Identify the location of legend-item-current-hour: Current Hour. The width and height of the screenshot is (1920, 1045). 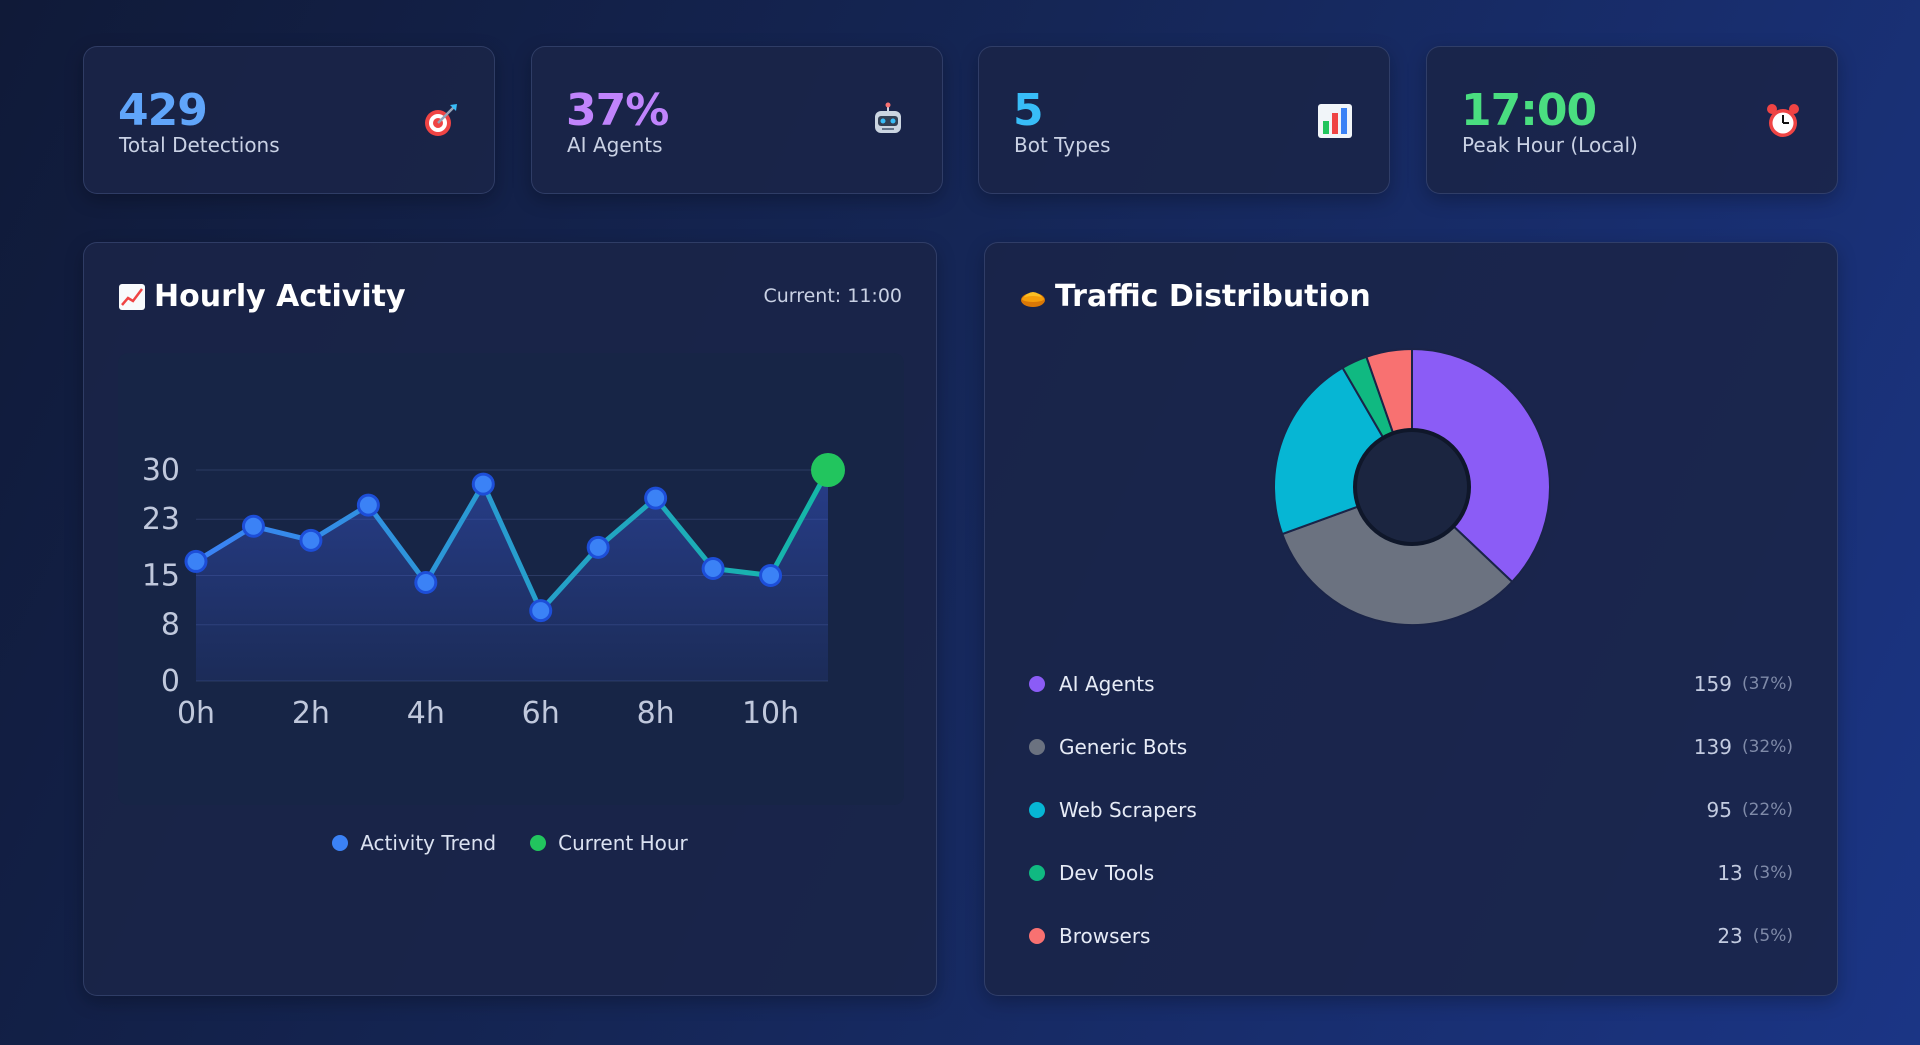
(609, 843).